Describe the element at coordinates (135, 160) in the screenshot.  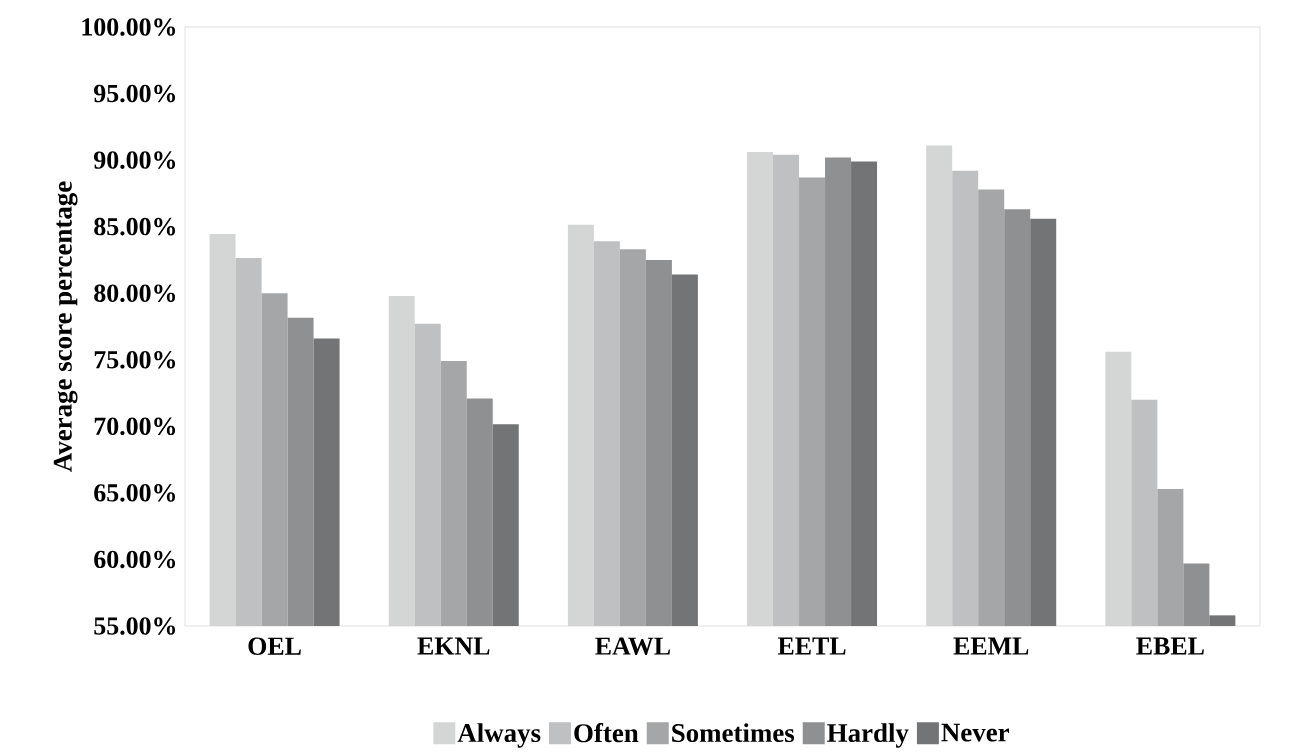
I see `y-tick-label: 90.00%` at that location.